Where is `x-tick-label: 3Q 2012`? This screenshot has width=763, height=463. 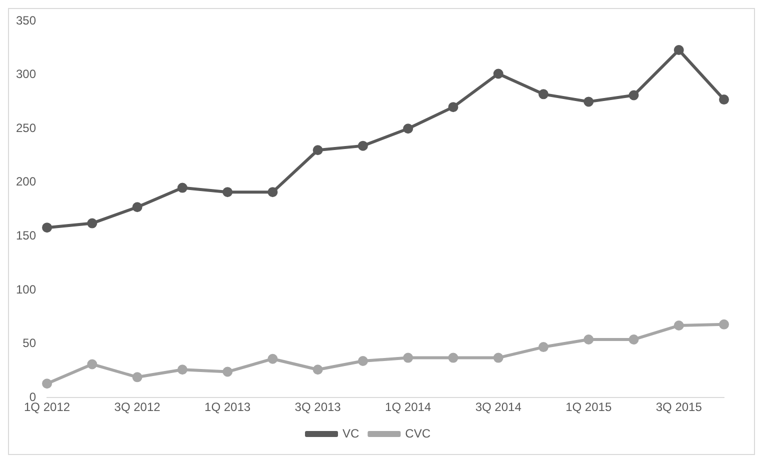 x-tick-label: 3Q 2012 is located at coordinates (137, 407).